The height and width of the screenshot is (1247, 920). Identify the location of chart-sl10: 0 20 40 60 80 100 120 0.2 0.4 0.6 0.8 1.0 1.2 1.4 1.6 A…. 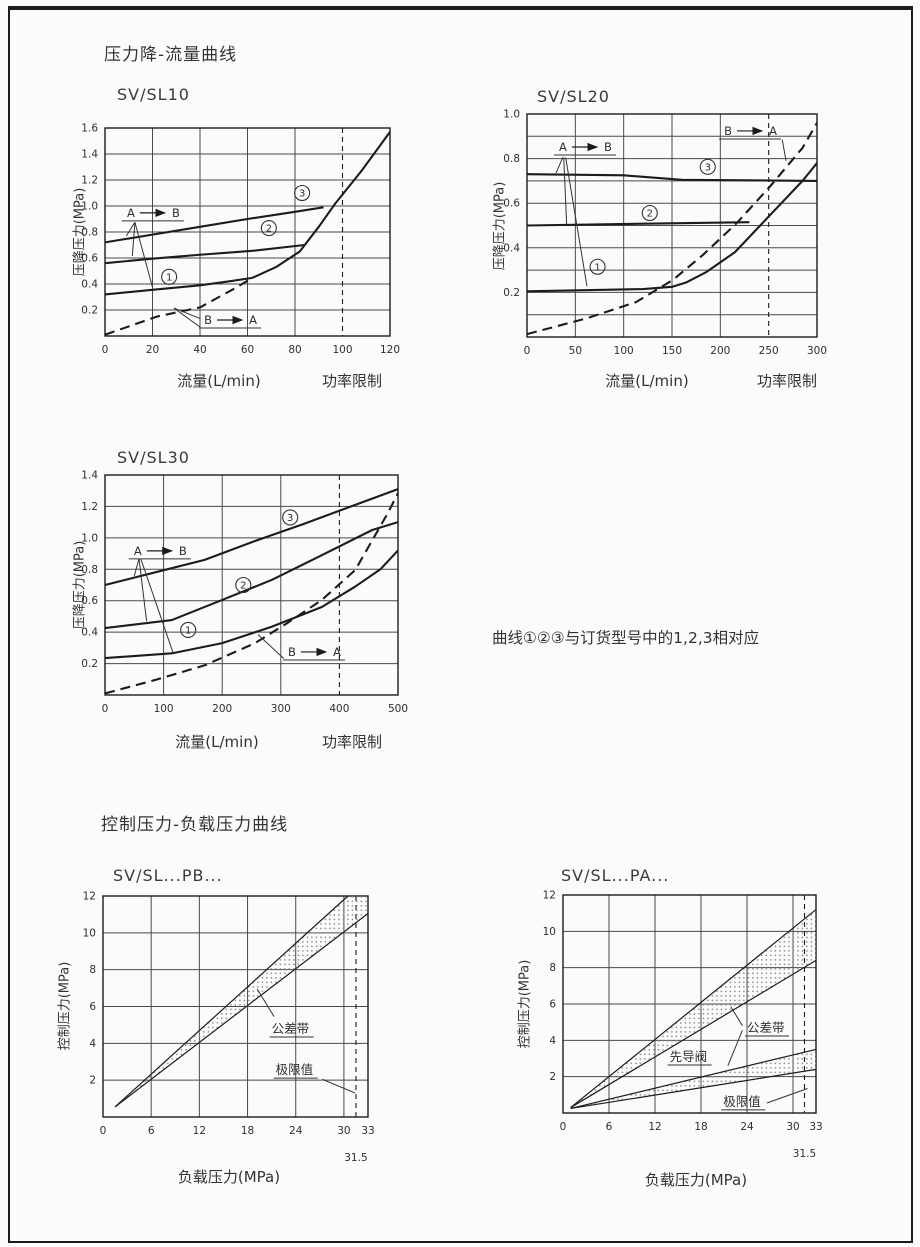
(240, 240).